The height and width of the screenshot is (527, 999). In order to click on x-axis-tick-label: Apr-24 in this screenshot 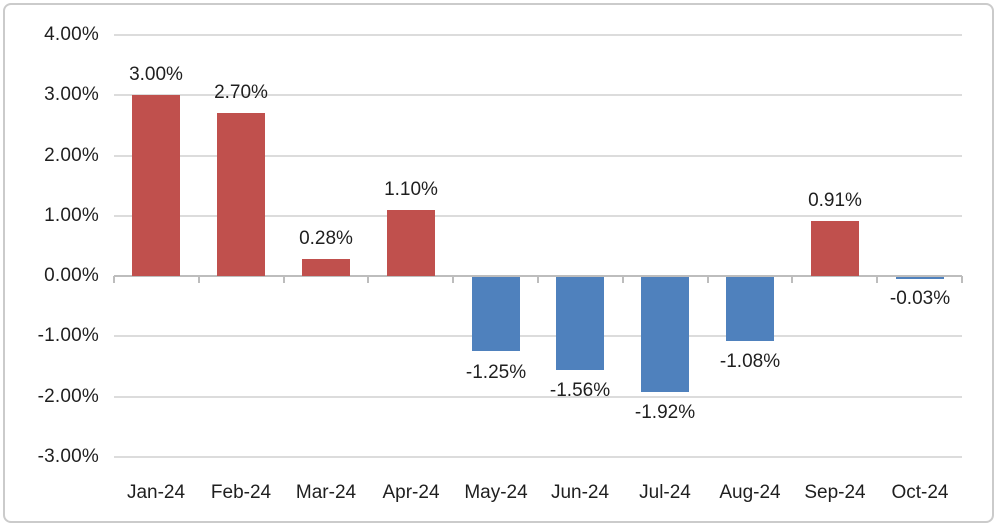, I will do `click(411, 492)`.